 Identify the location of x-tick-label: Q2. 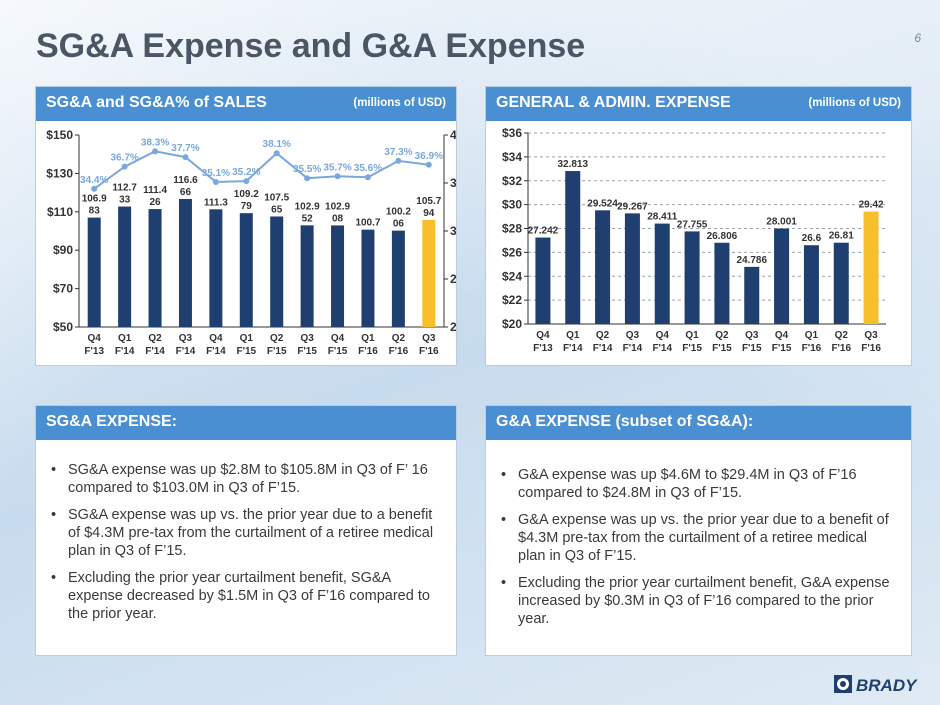
(399, 338).